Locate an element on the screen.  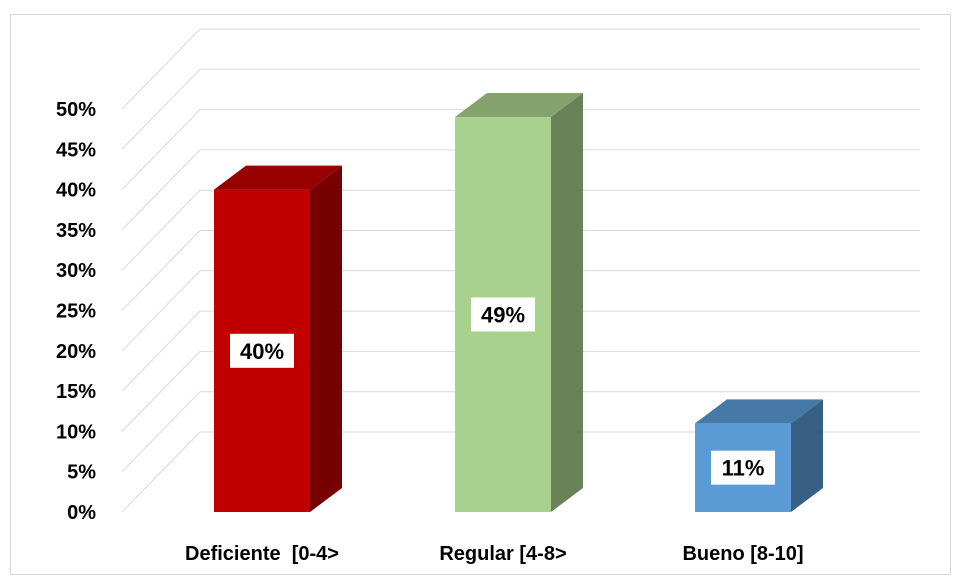
y-tick-label: 40% is located at coordinates (76, 191).